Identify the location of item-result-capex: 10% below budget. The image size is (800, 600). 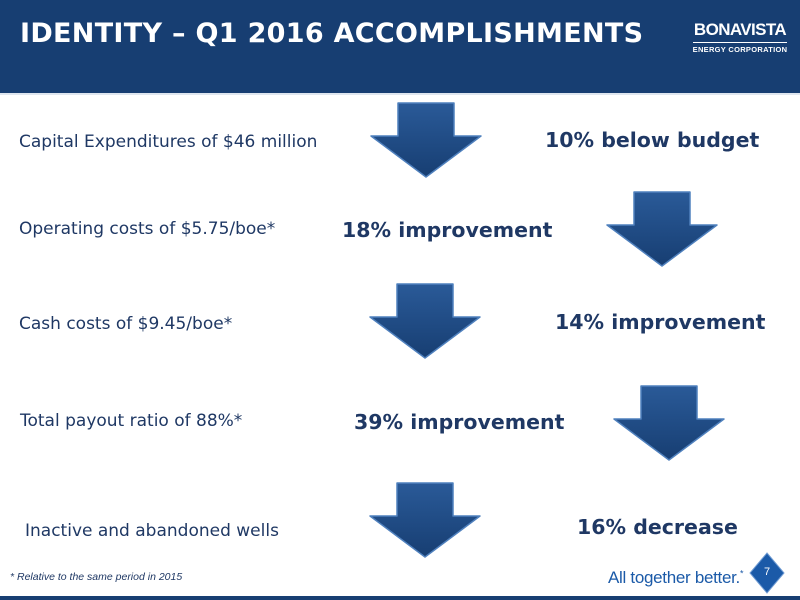
(652, 140).